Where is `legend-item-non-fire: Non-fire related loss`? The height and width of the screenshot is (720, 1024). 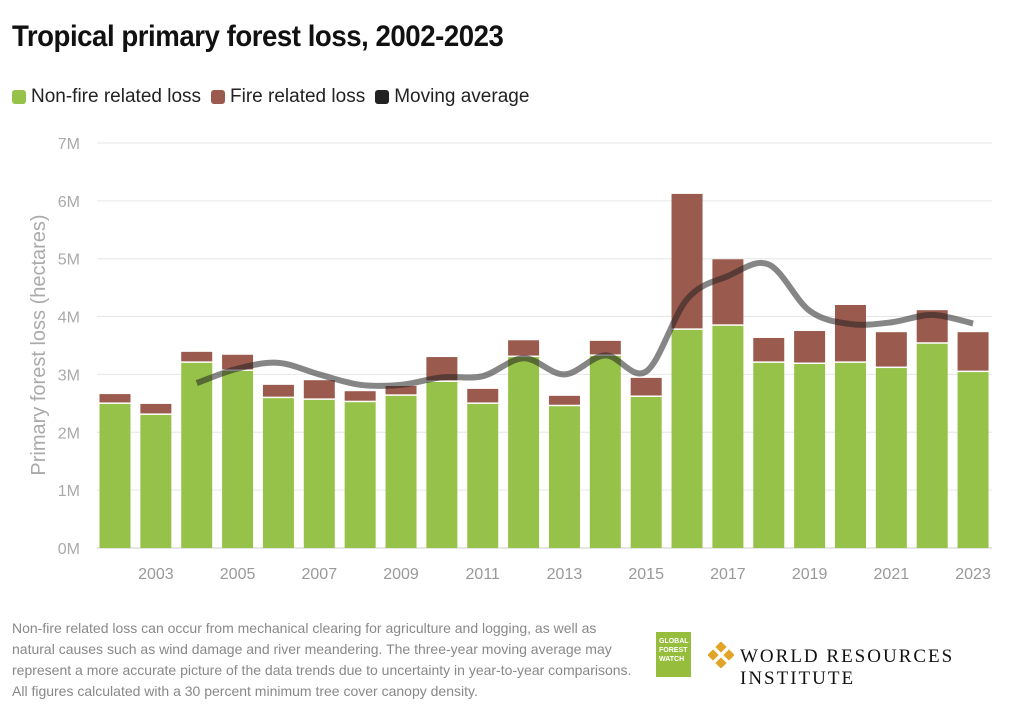
legend-item-non-fire: Non-fire related loss is located at coordinates (106, 97).